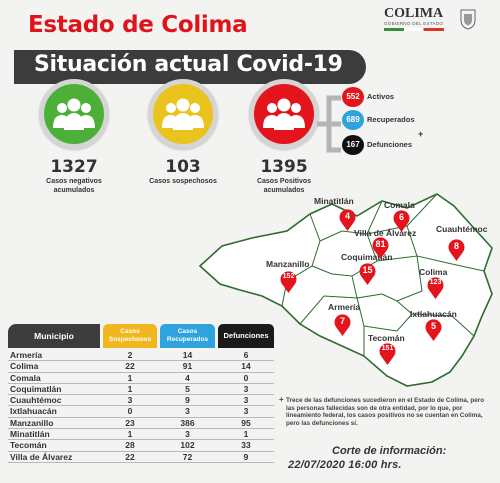  Describe the element at coordinates (345, 465) in the screenshot. I see `cutoff-datetime: 22/07/2020 16:00 hrs.` at that location.